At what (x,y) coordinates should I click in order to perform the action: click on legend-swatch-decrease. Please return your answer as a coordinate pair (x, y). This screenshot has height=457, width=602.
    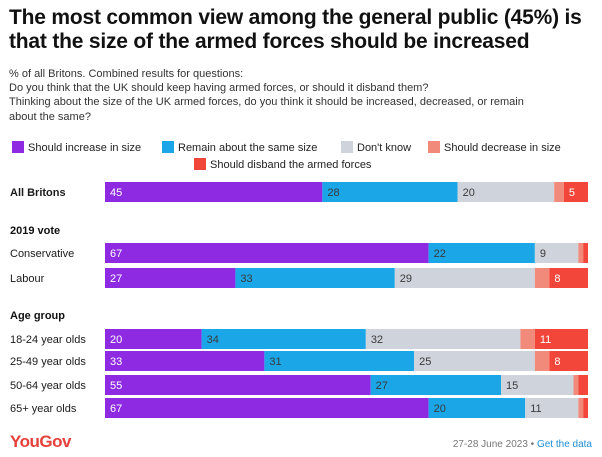
    Looking at the image, I should click on (434, 147).